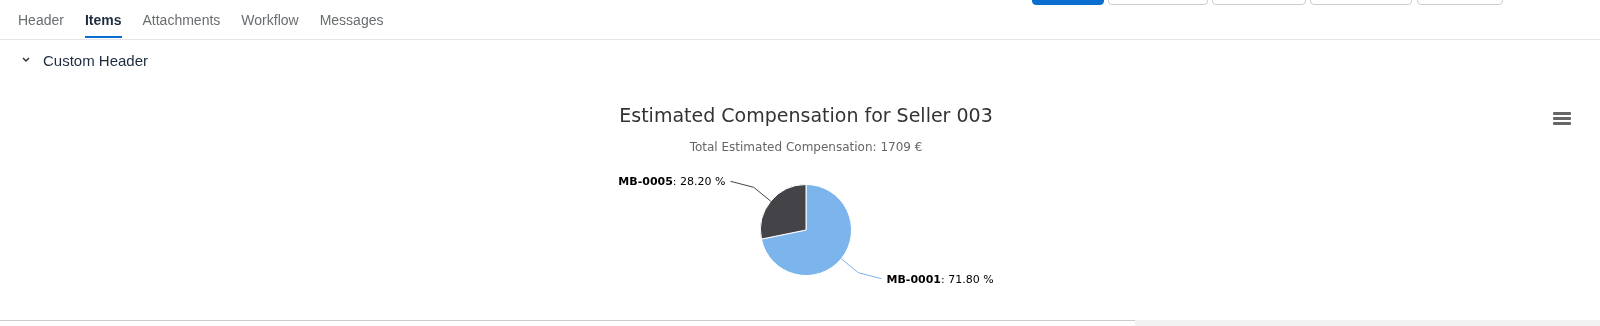 Image resolution: width=1600 pixels, height=326 pixels. Describe the element at coordinates (806, 115) in the screenshot. I see `chart-title: Estimated Compensation for Seller 003` at that location.